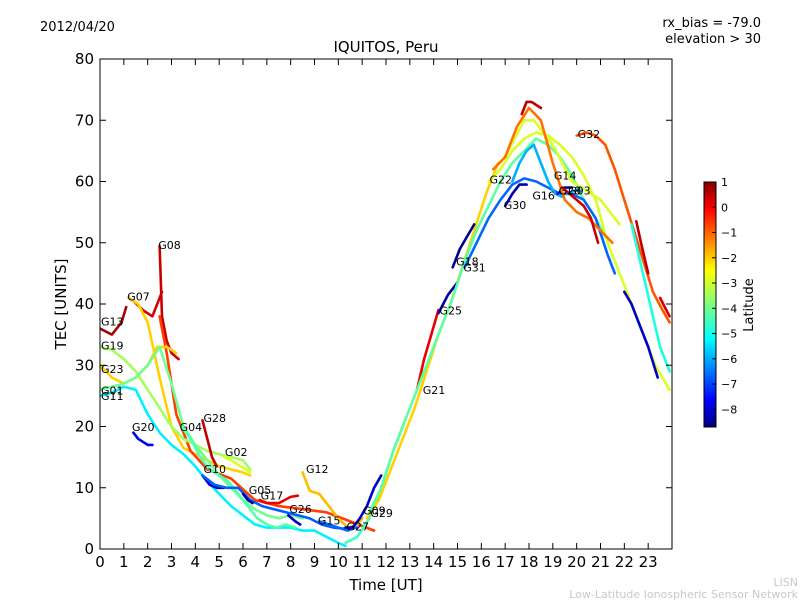 The width and height of the screenshot is (800, 600). I want to click on series-label-g25: G25, so click(450, 310).